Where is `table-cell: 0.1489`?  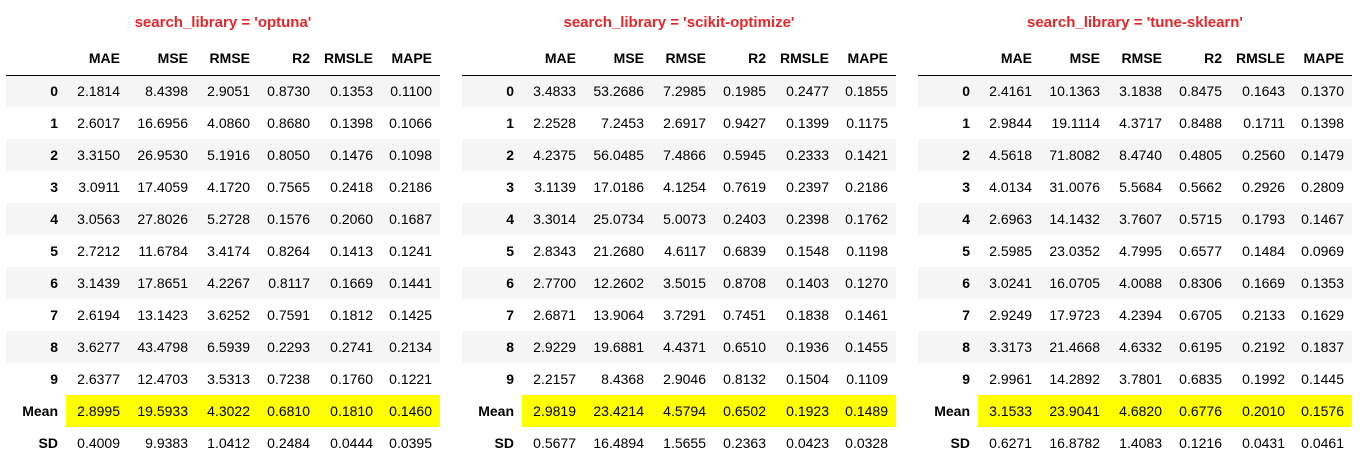 table-cell: 0.1489 is located at coordinates (866, 411).